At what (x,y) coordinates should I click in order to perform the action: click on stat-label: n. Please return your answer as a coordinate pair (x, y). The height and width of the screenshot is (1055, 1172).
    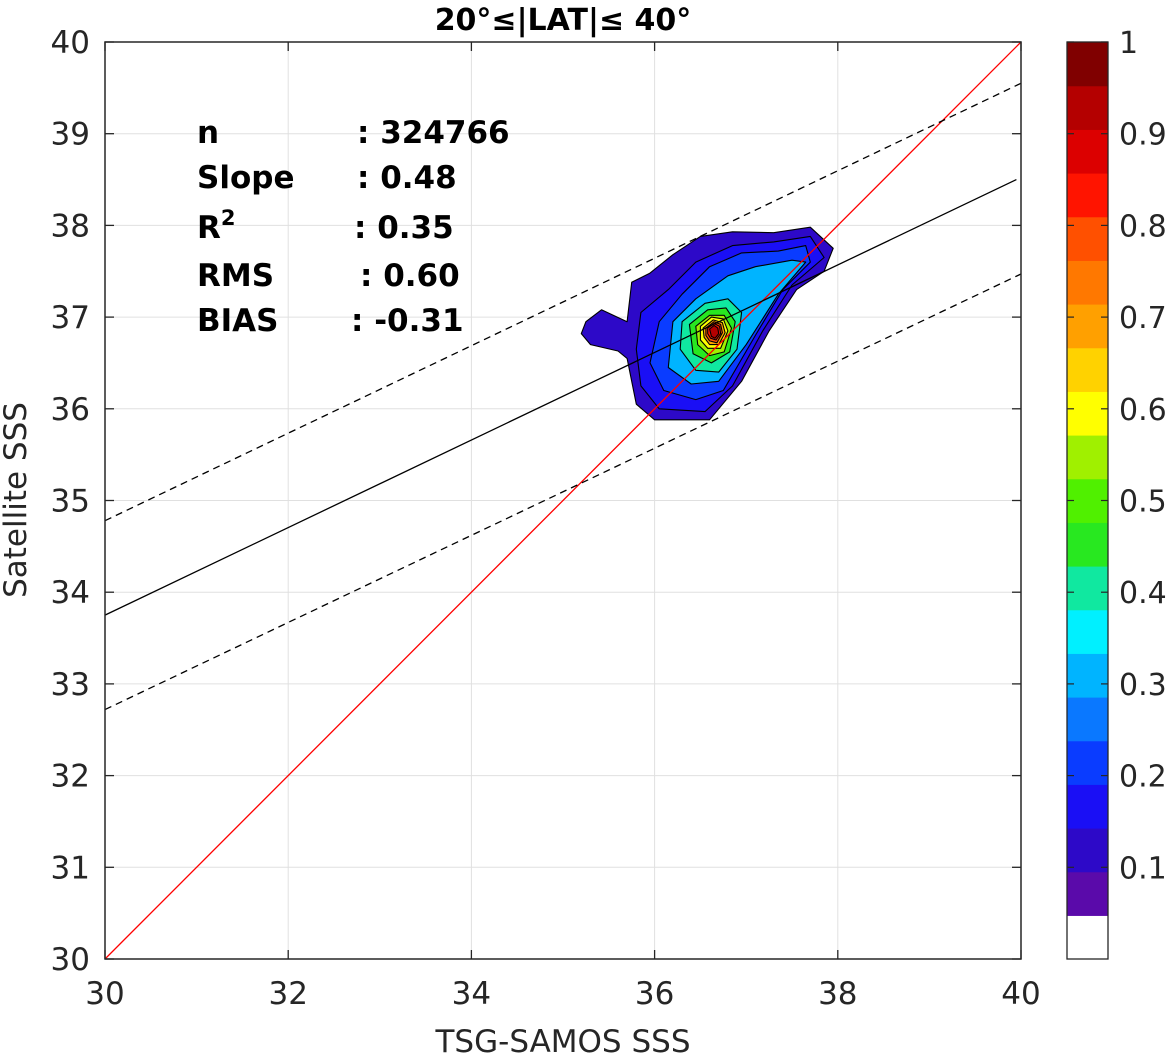
    Looking at the image, I should click on (208, 133).